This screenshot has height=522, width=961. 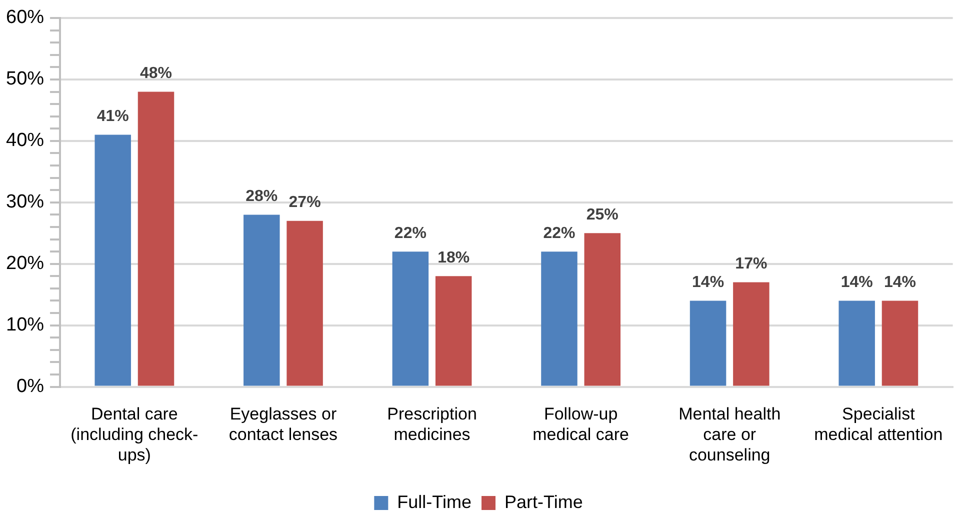 I want to click on data-label: 28%, so click(x=262, y=197).